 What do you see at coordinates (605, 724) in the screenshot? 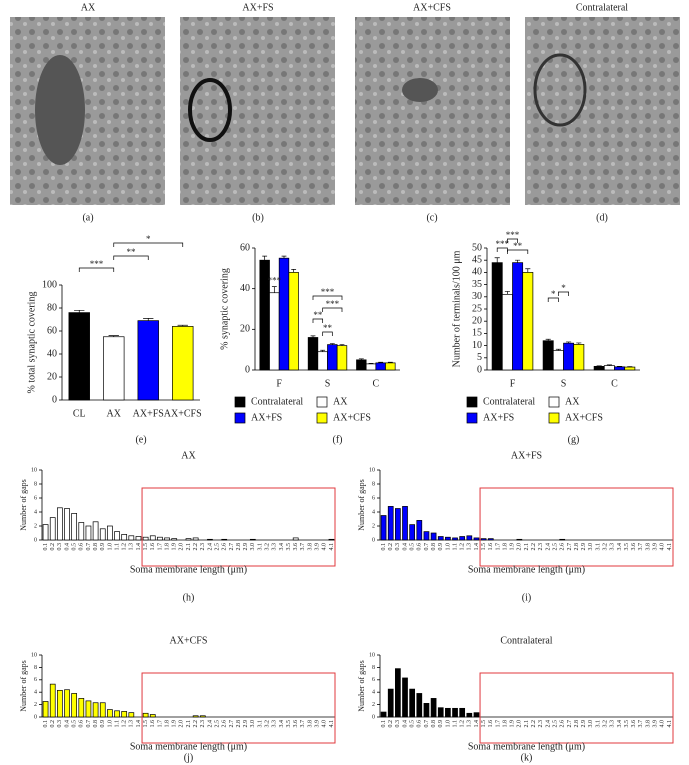
I see `x-tick-label: 3.2` at bounding box center [605, 724].